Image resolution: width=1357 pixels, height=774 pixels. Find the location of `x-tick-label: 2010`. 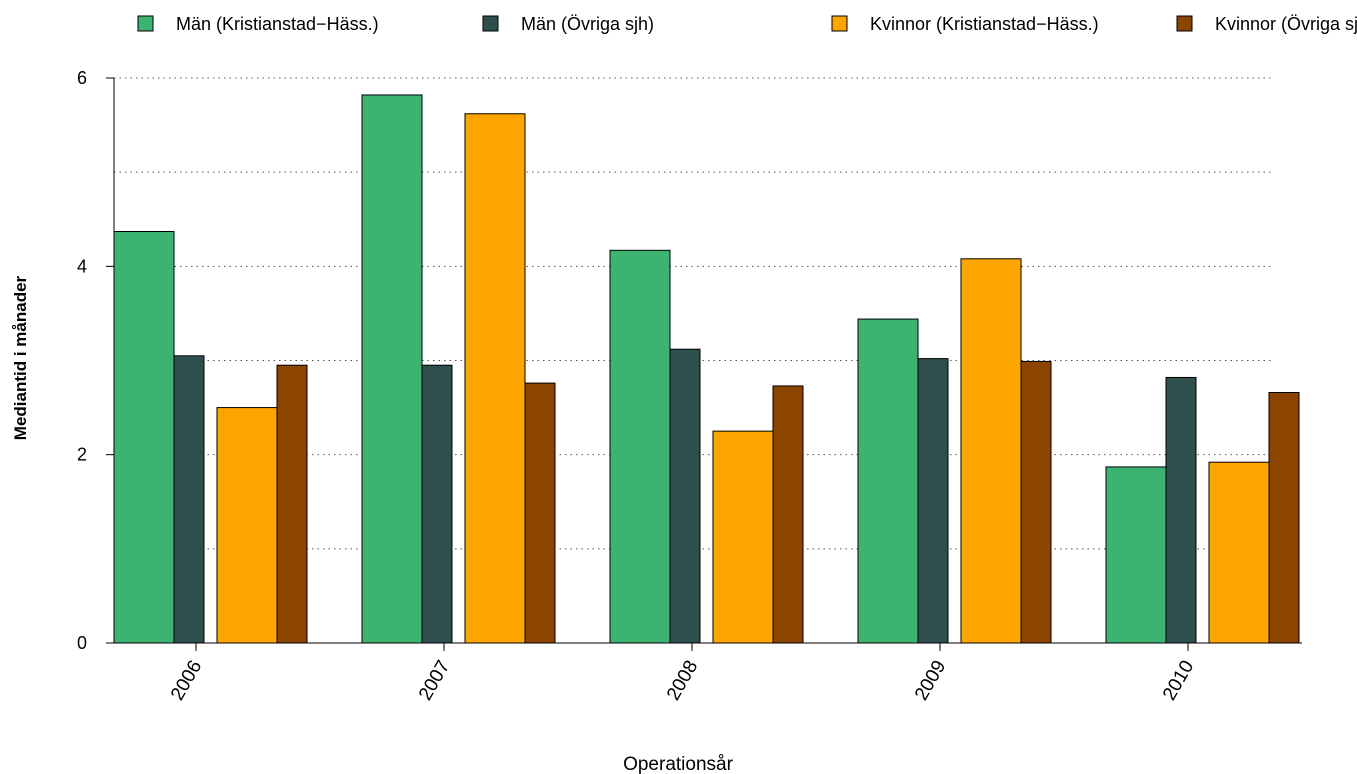

x-tick-label: 2010 is located at coordinates (1178, 680).